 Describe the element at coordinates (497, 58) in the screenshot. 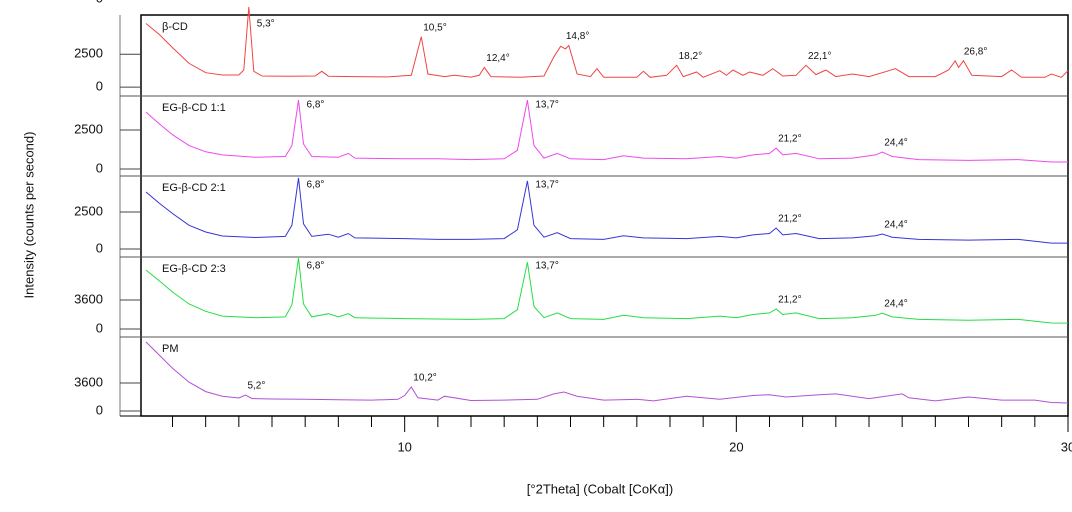

I see `peak-label: 12,4°` at that location.